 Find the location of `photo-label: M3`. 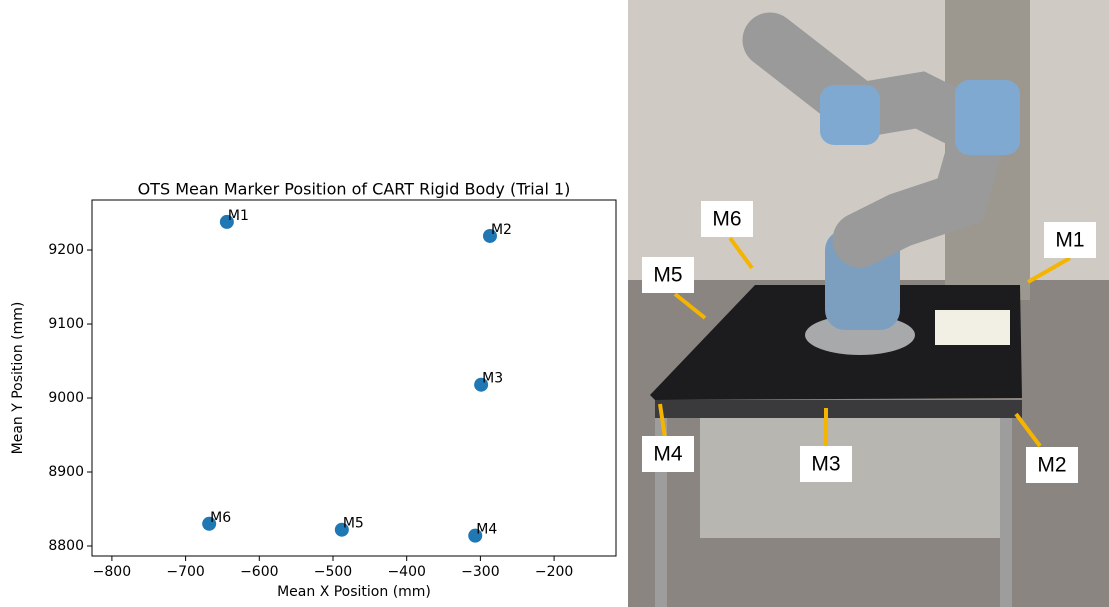

photo-label: M3 is located at coordinates (825, 464).